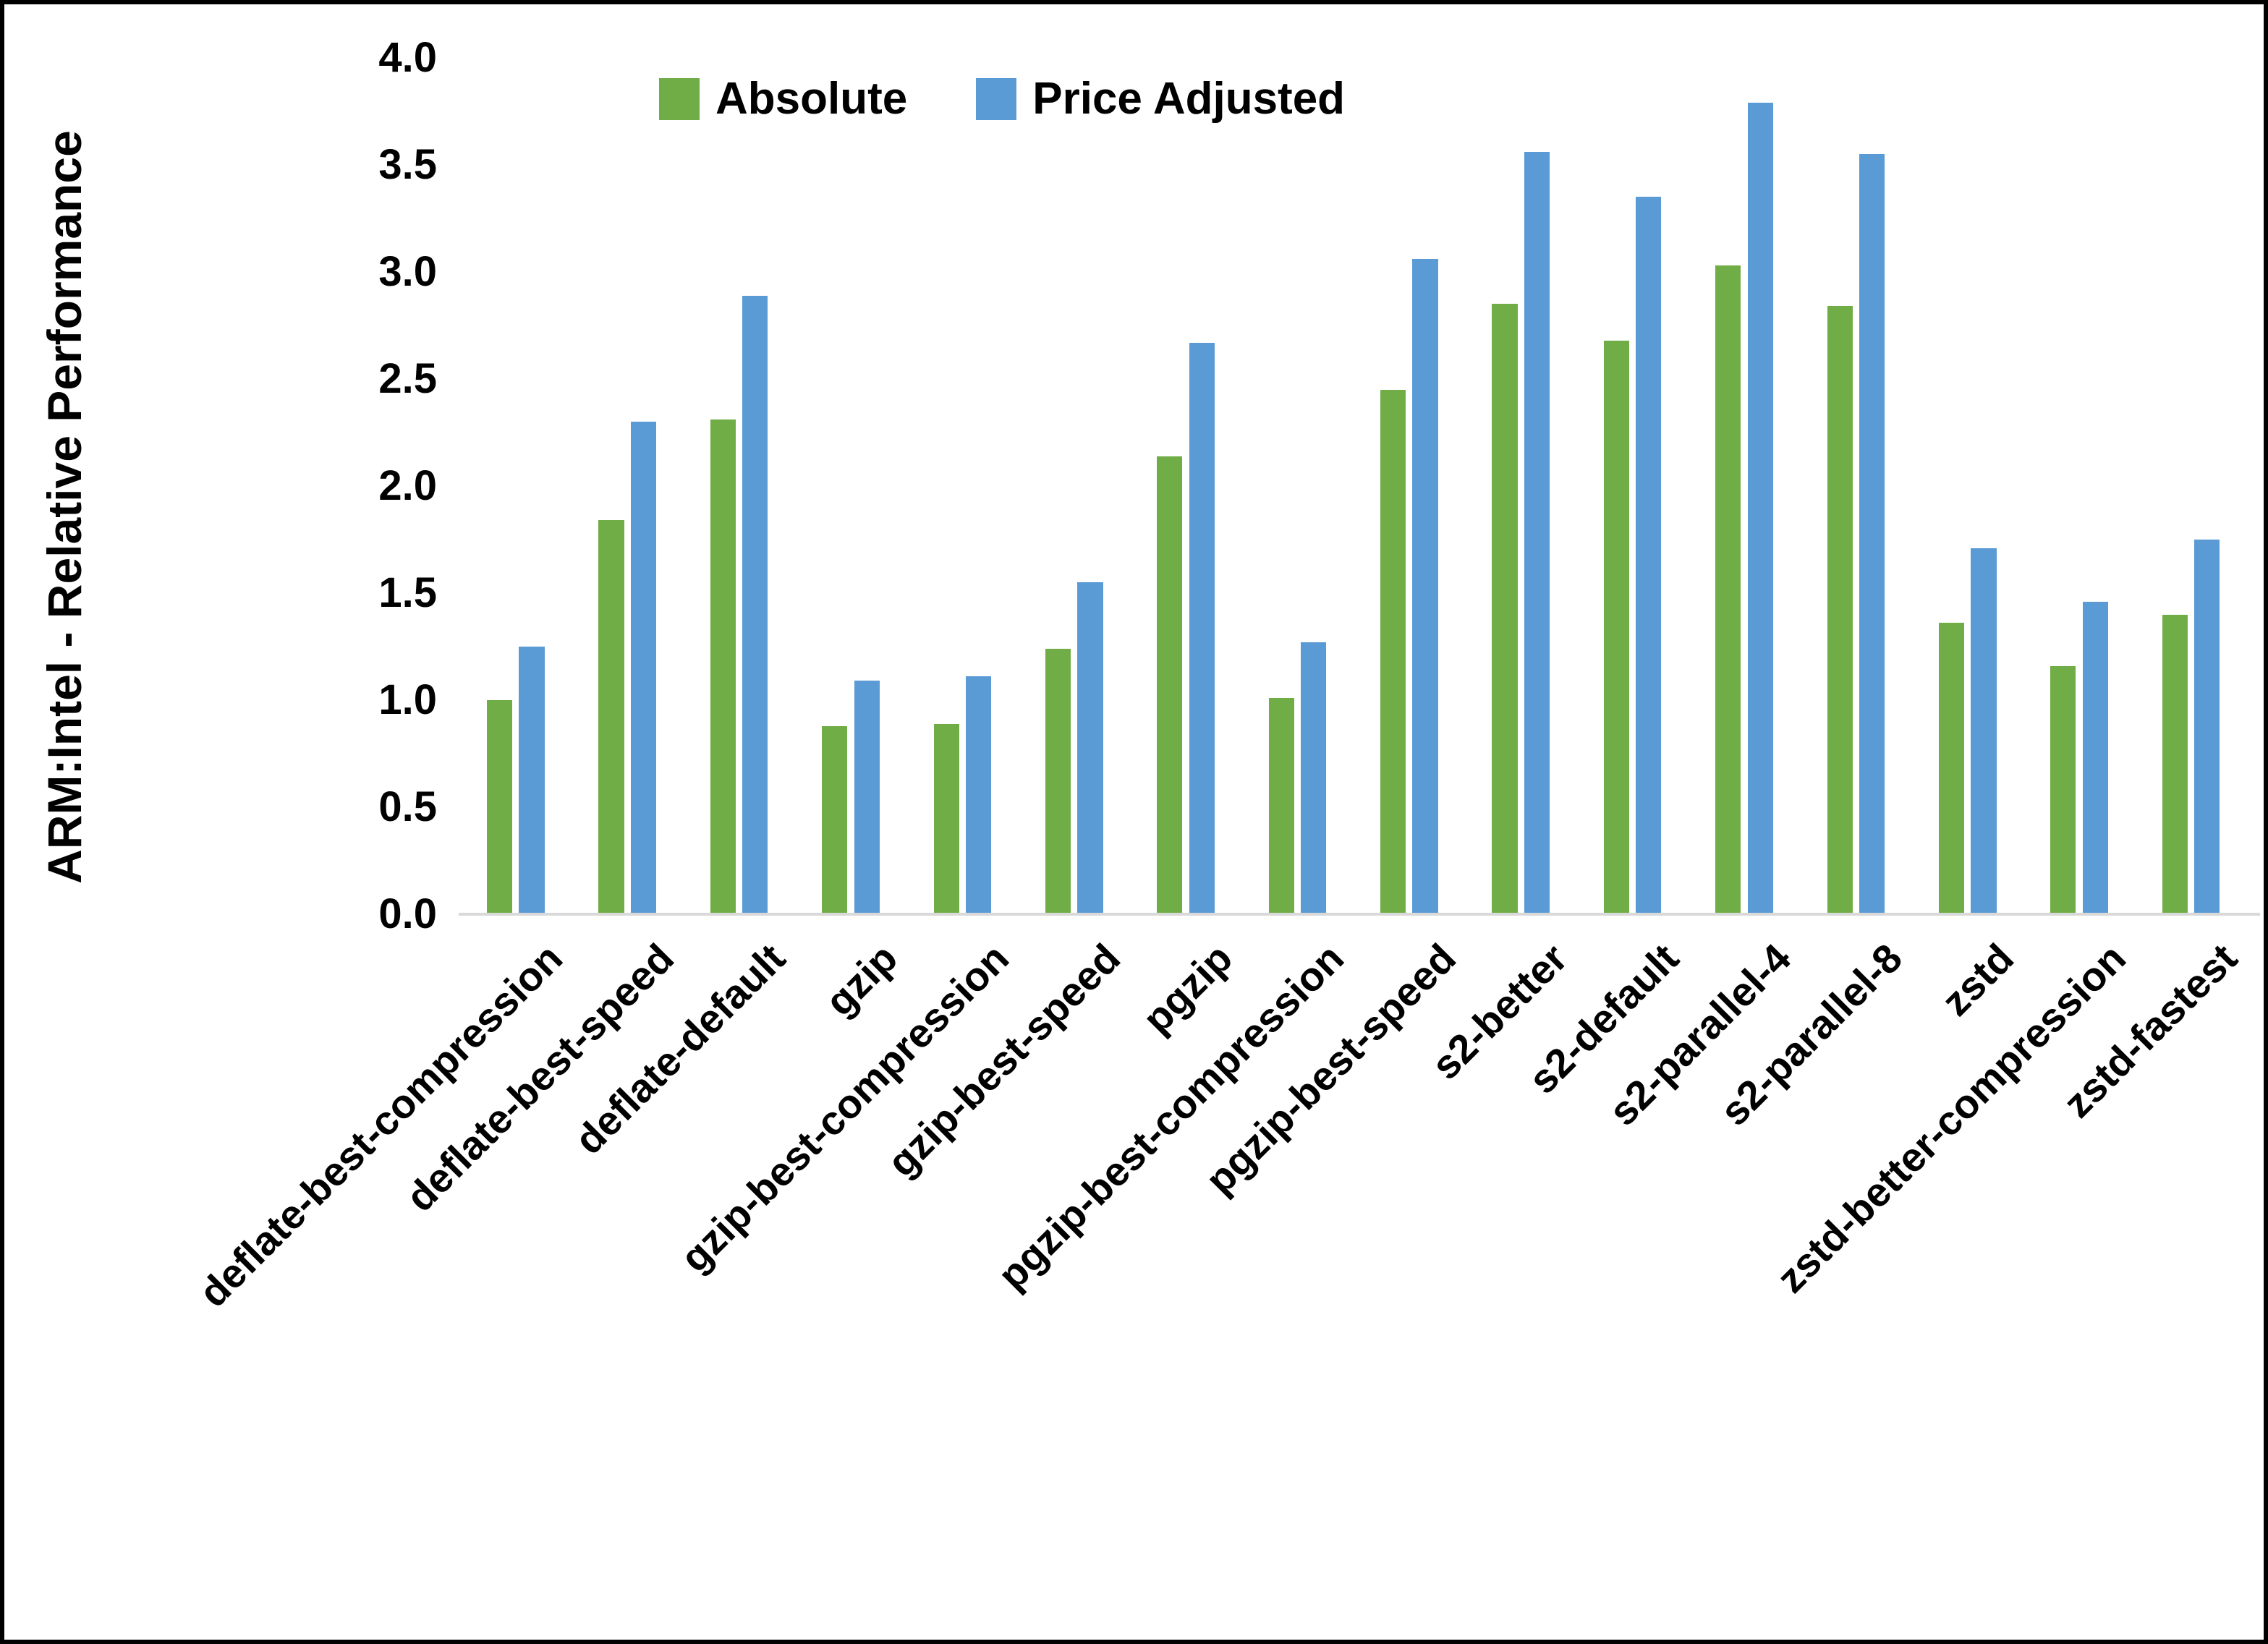 This screenshot has height=1644, width=2268. I want to click on bar-price-adjusted-pgzip, so click(1202, 628).